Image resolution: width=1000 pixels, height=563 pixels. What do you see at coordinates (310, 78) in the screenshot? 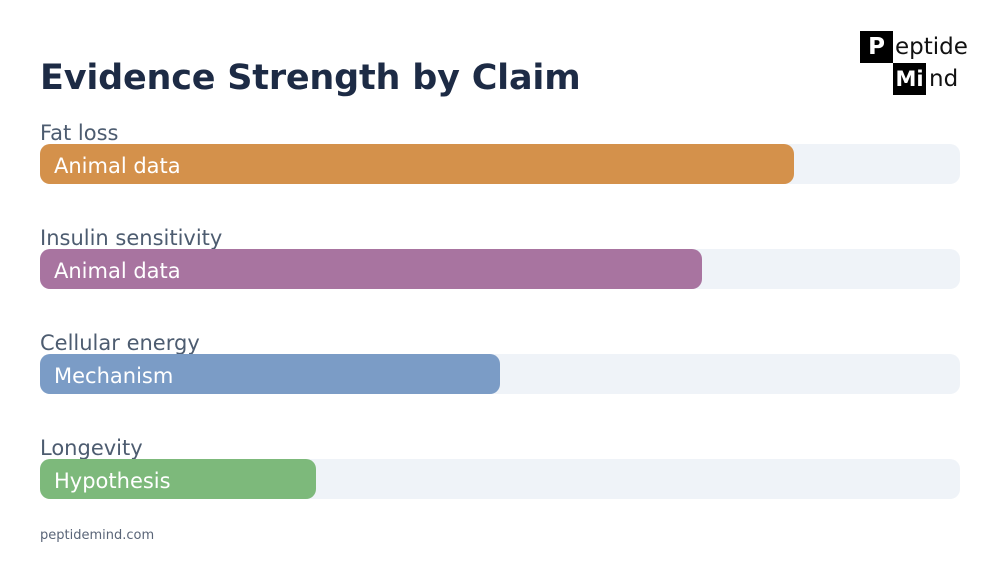
I see `chart-title: Evidence Strength by Claim` at bounding box center [310, 78].